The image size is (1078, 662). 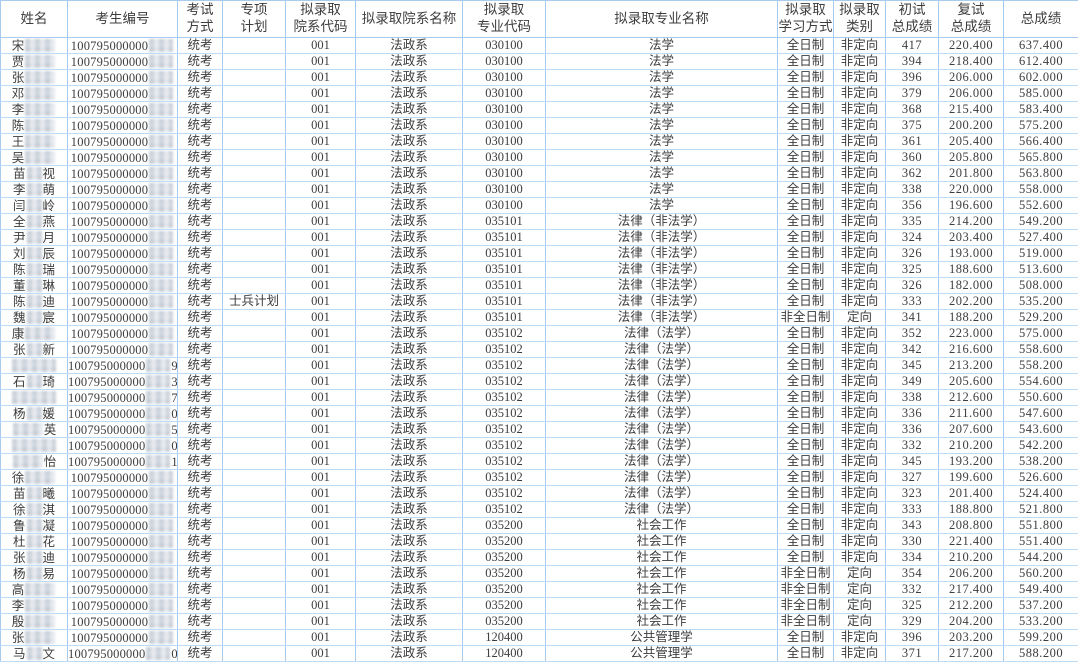 I want to click on cell-retest-score: 201.800, so click(x=971, y=173).